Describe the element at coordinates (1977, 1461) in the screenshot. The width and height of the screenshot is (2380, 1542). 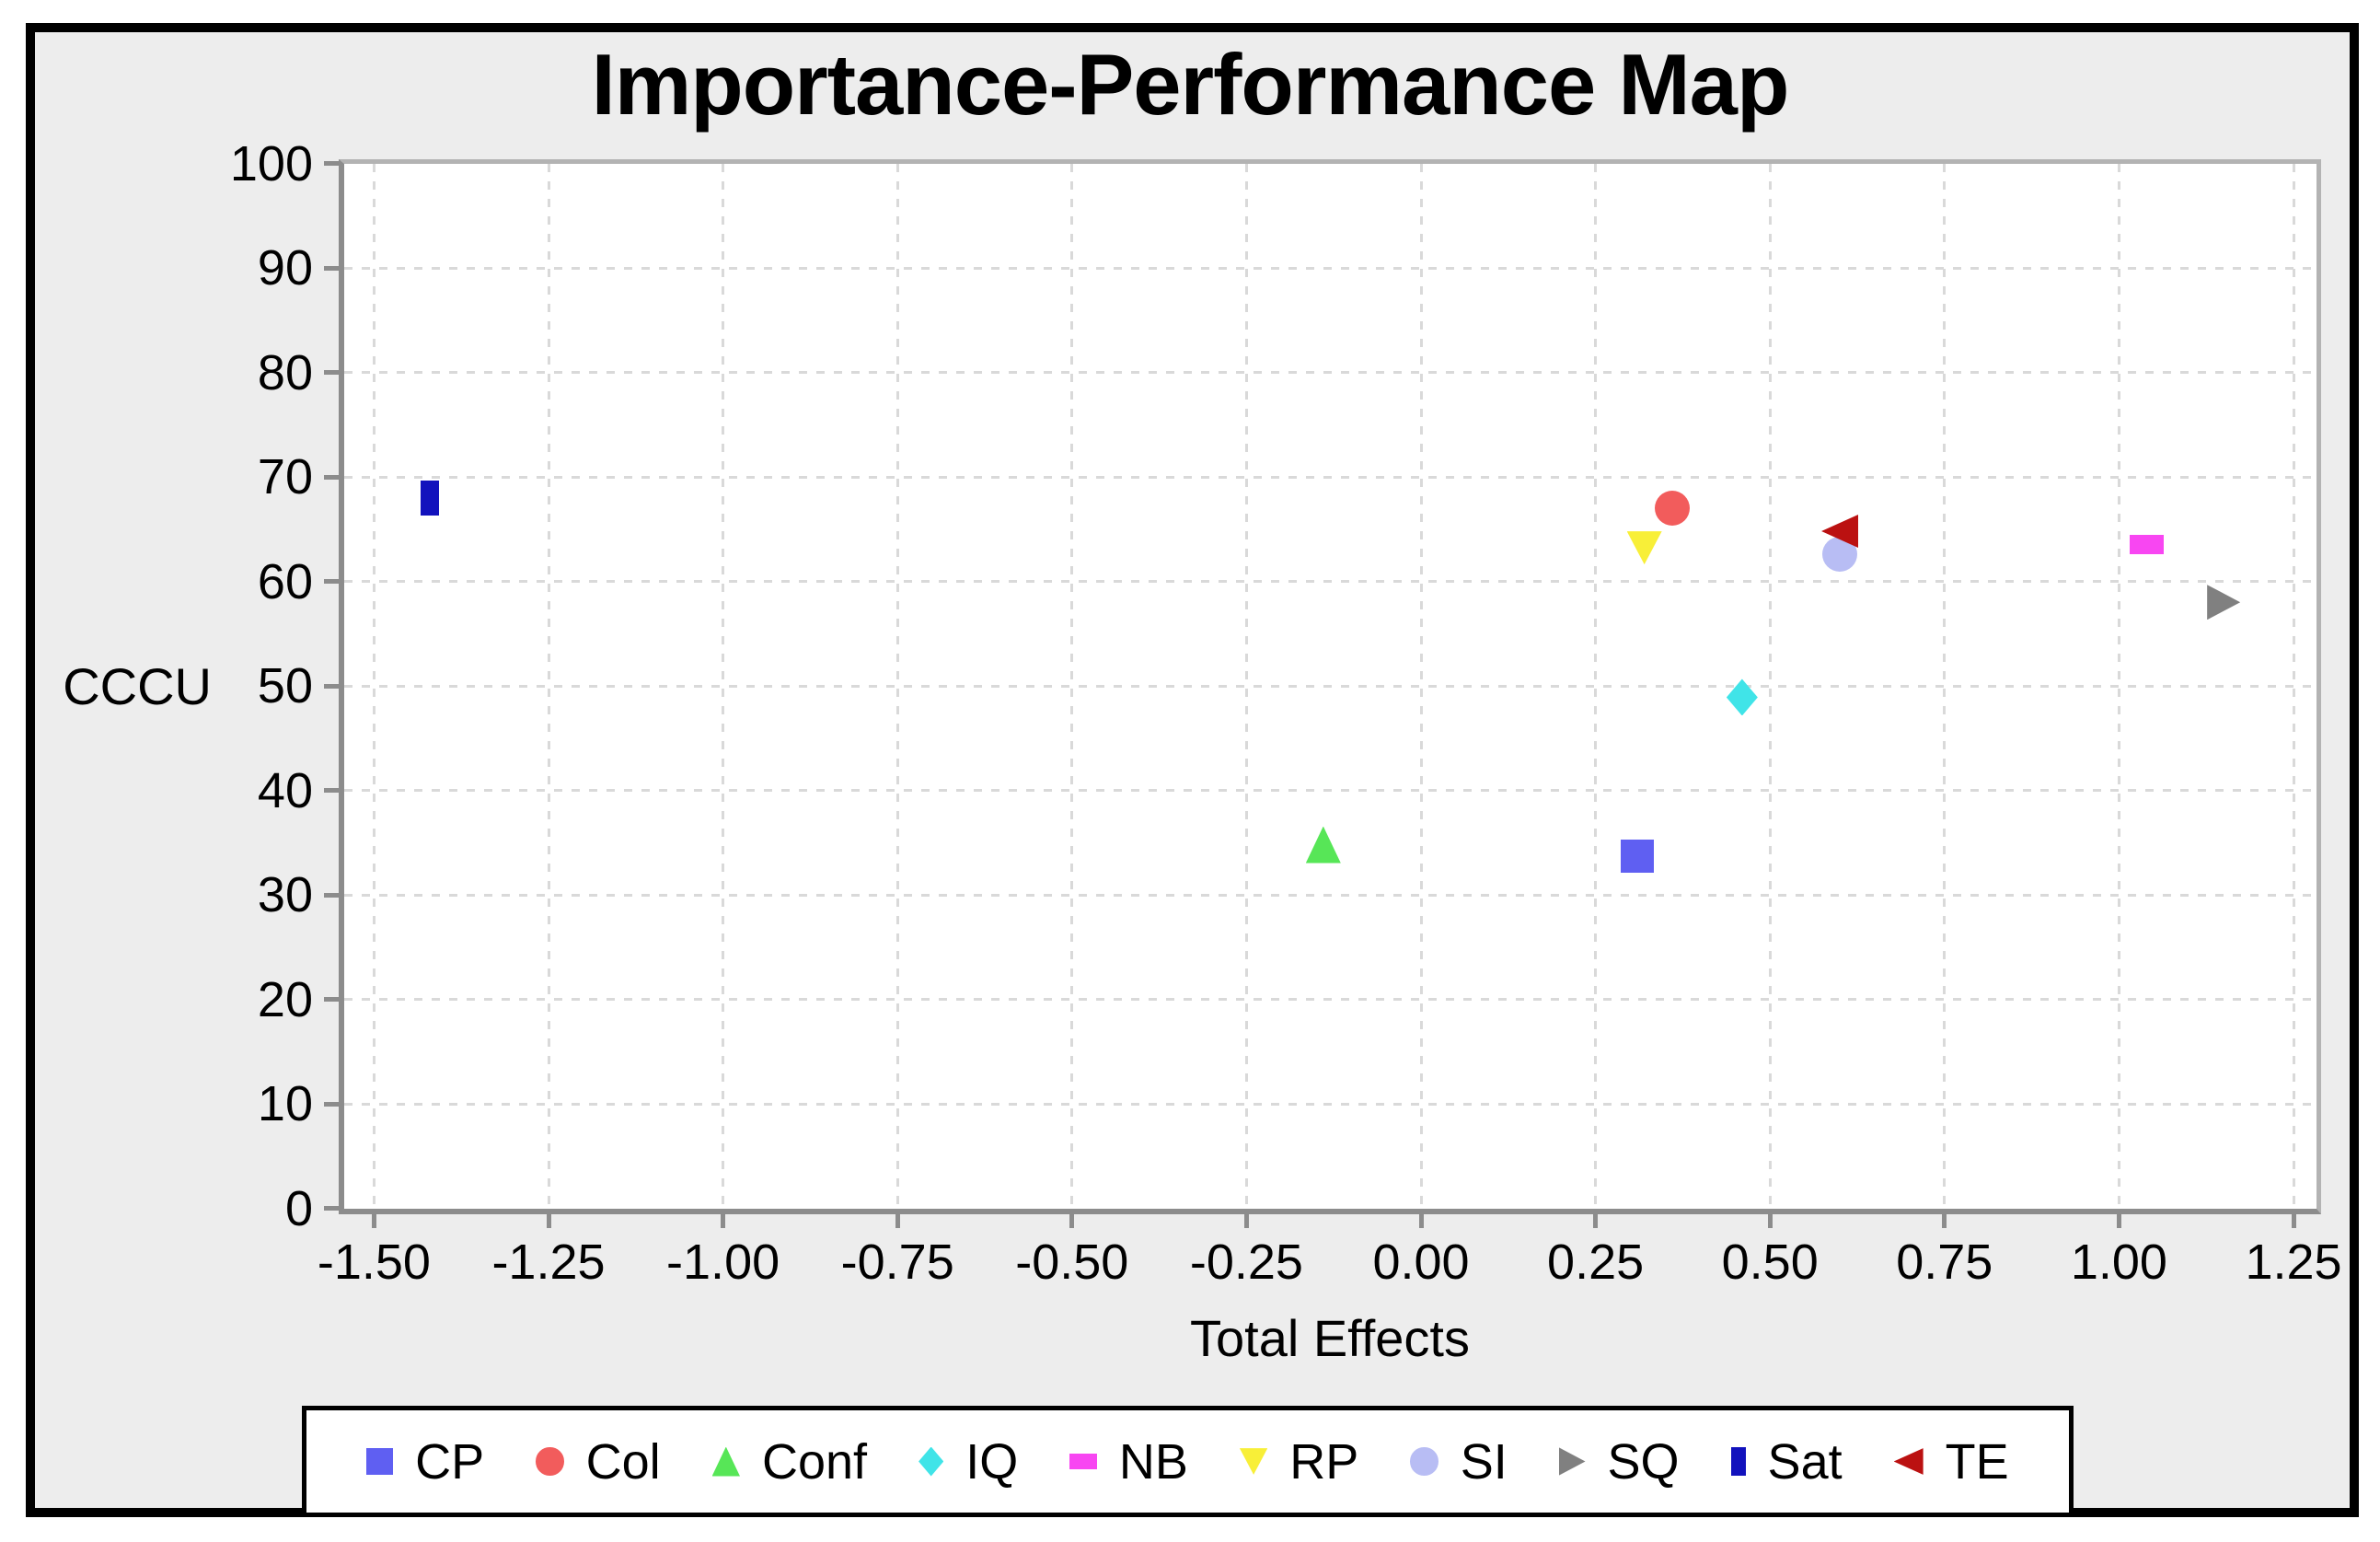
I see `legend-label: TE` at that location.